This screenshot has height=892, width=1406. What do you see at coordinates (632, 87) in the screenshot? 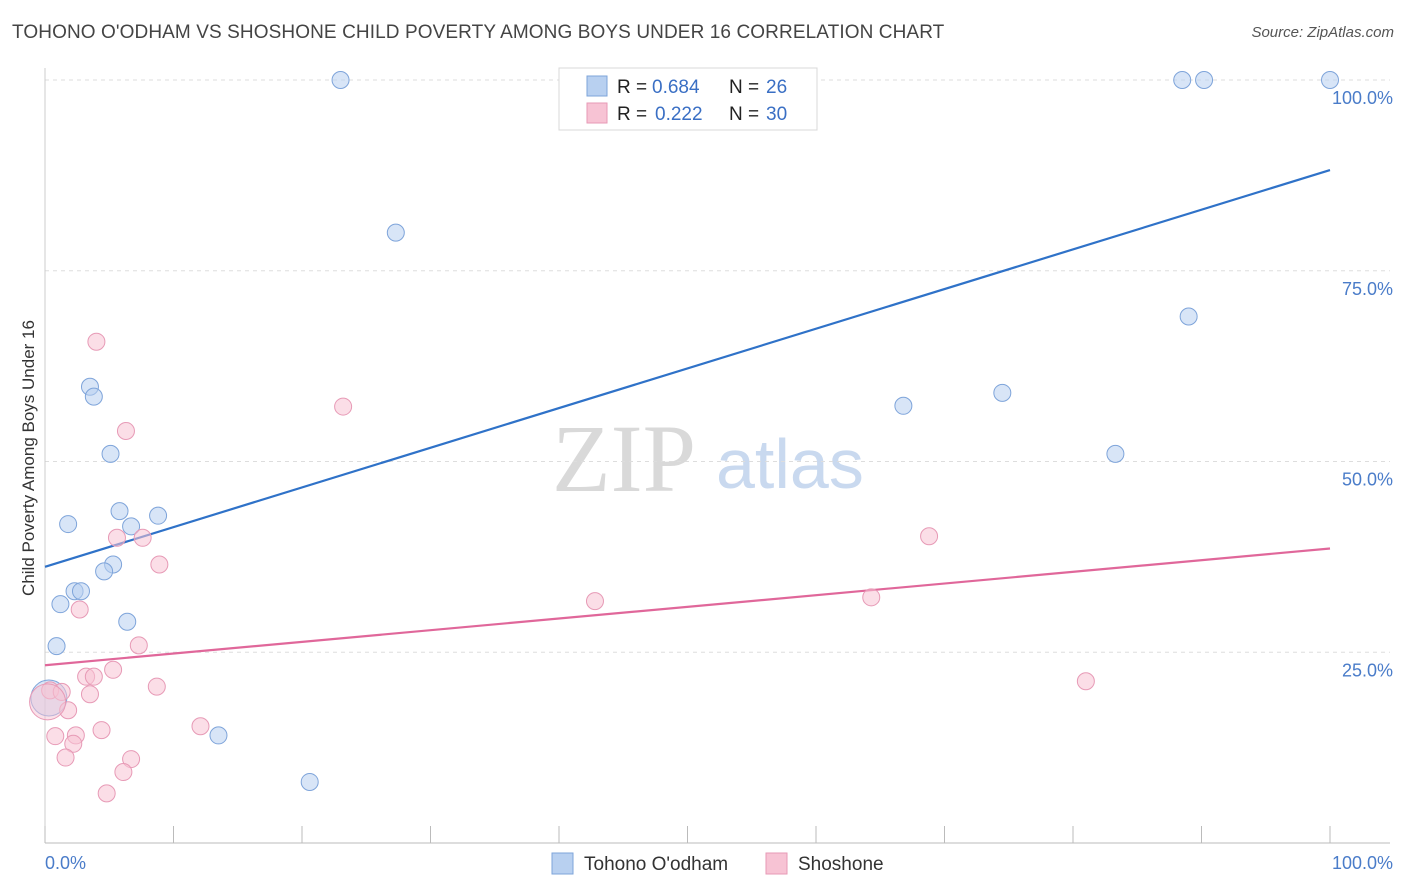
I see `legend-r-label-1: R =` at bounding box center [632, 87].